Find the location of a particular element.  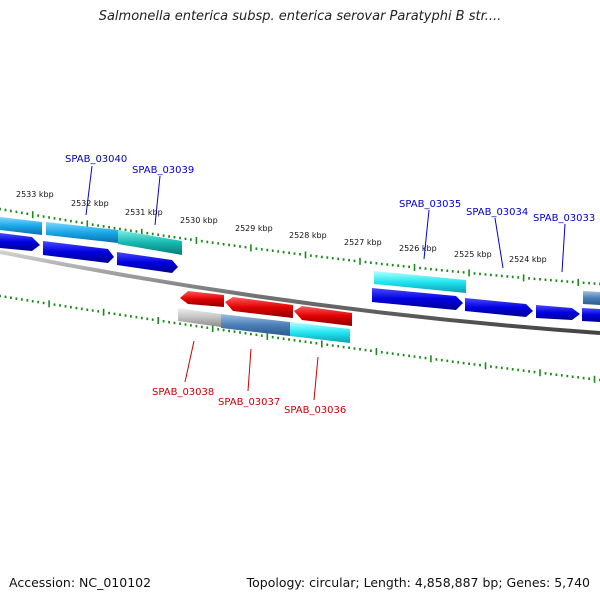

gene-label-spab-03040: SPAB_03040 is located at coordinates (96, 159).